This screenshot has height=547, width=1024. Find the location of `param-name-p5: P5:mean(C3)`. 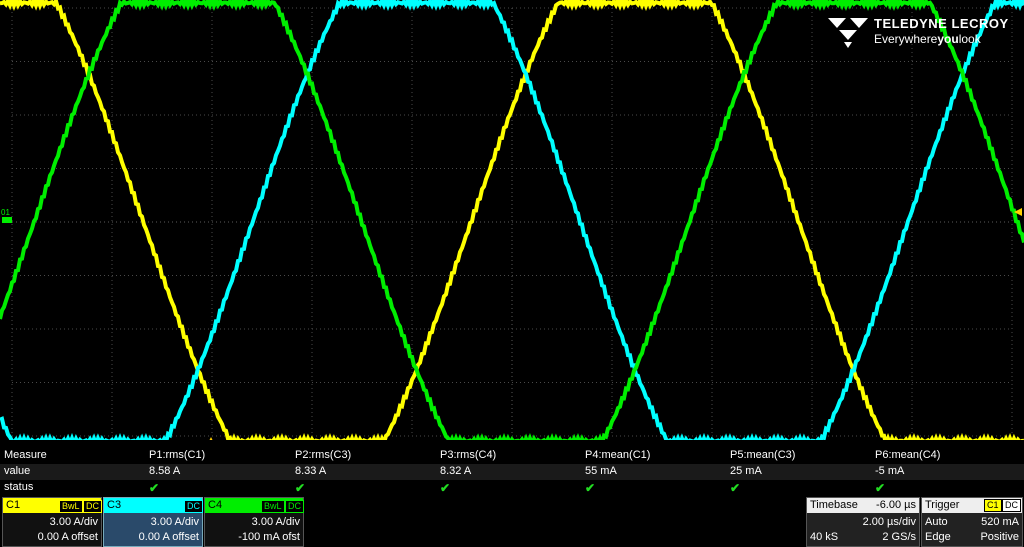

param-name-p5: P5:mean(C3) is located at coordinates (763, 455).